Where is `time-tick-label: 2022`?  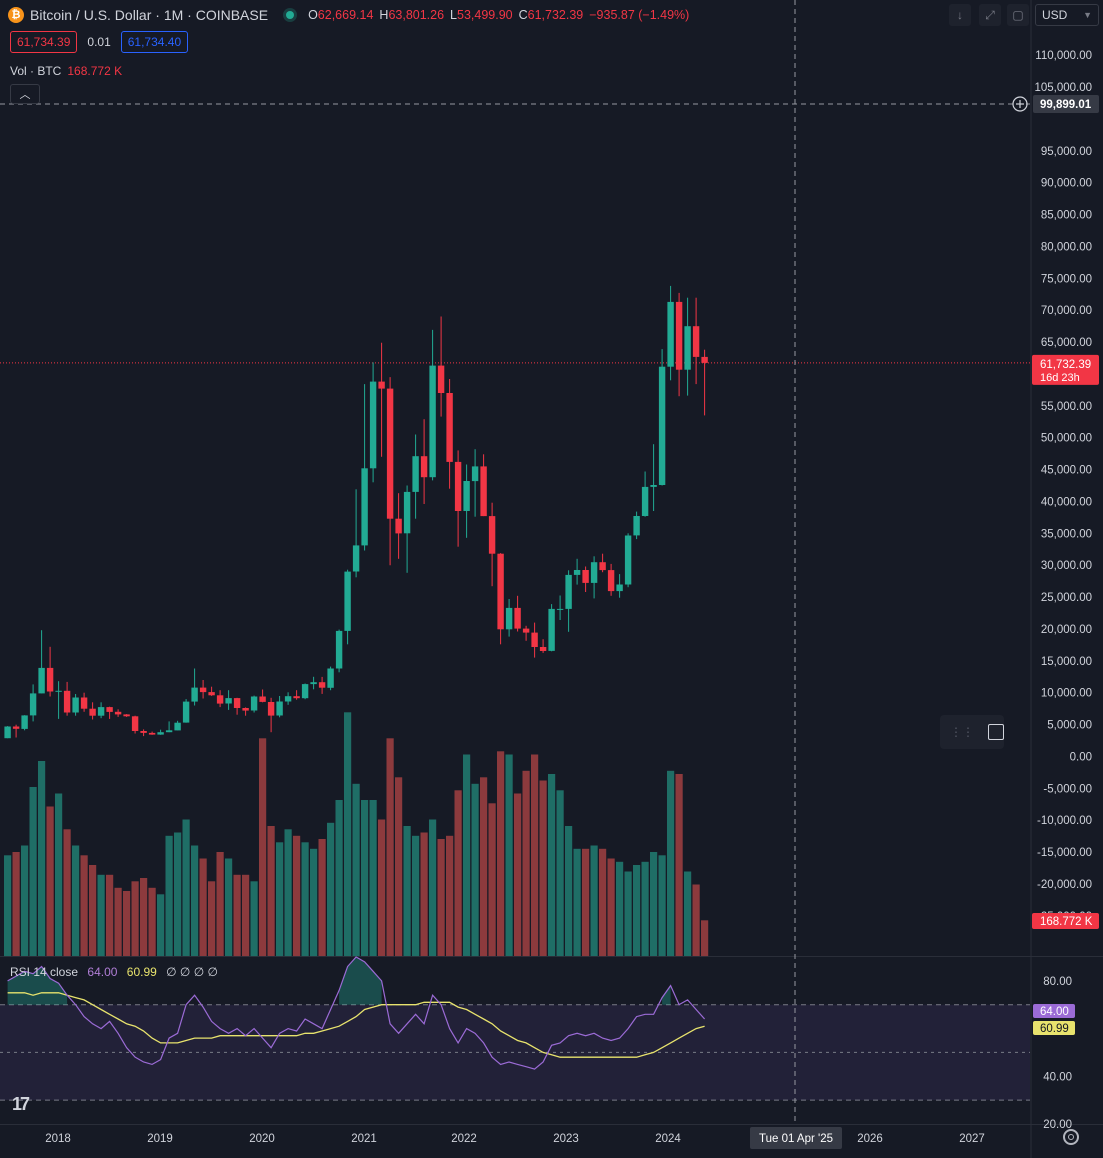
time-tick-label: 2022 is located at coordinates (464, 1139).